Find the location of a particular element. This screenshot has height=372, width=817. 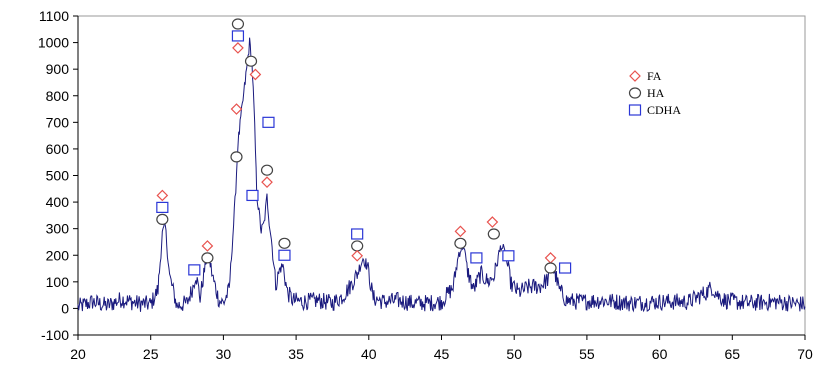

x-tick-label: 45 is located at coordinates (442, 354).